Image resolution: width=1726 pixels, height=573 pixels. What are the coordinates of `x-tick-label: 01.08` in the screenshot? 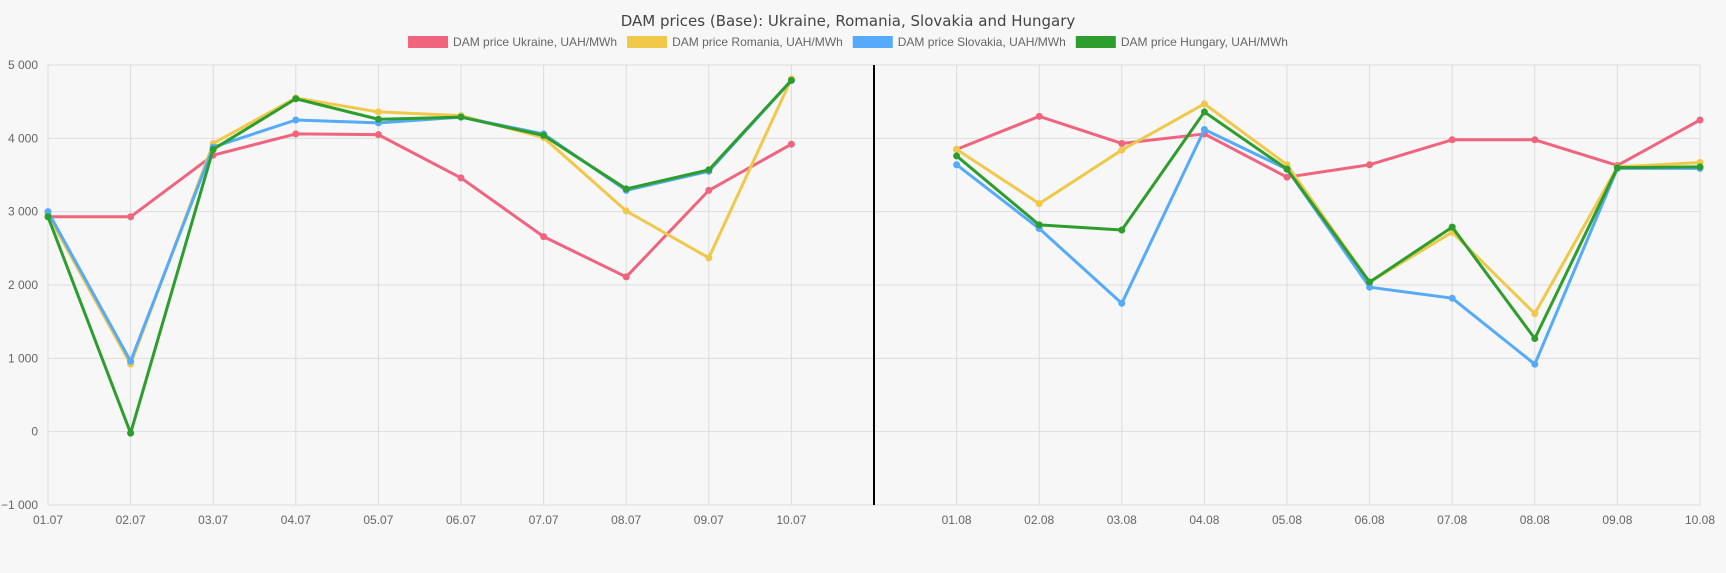 It's located at (957, 520).